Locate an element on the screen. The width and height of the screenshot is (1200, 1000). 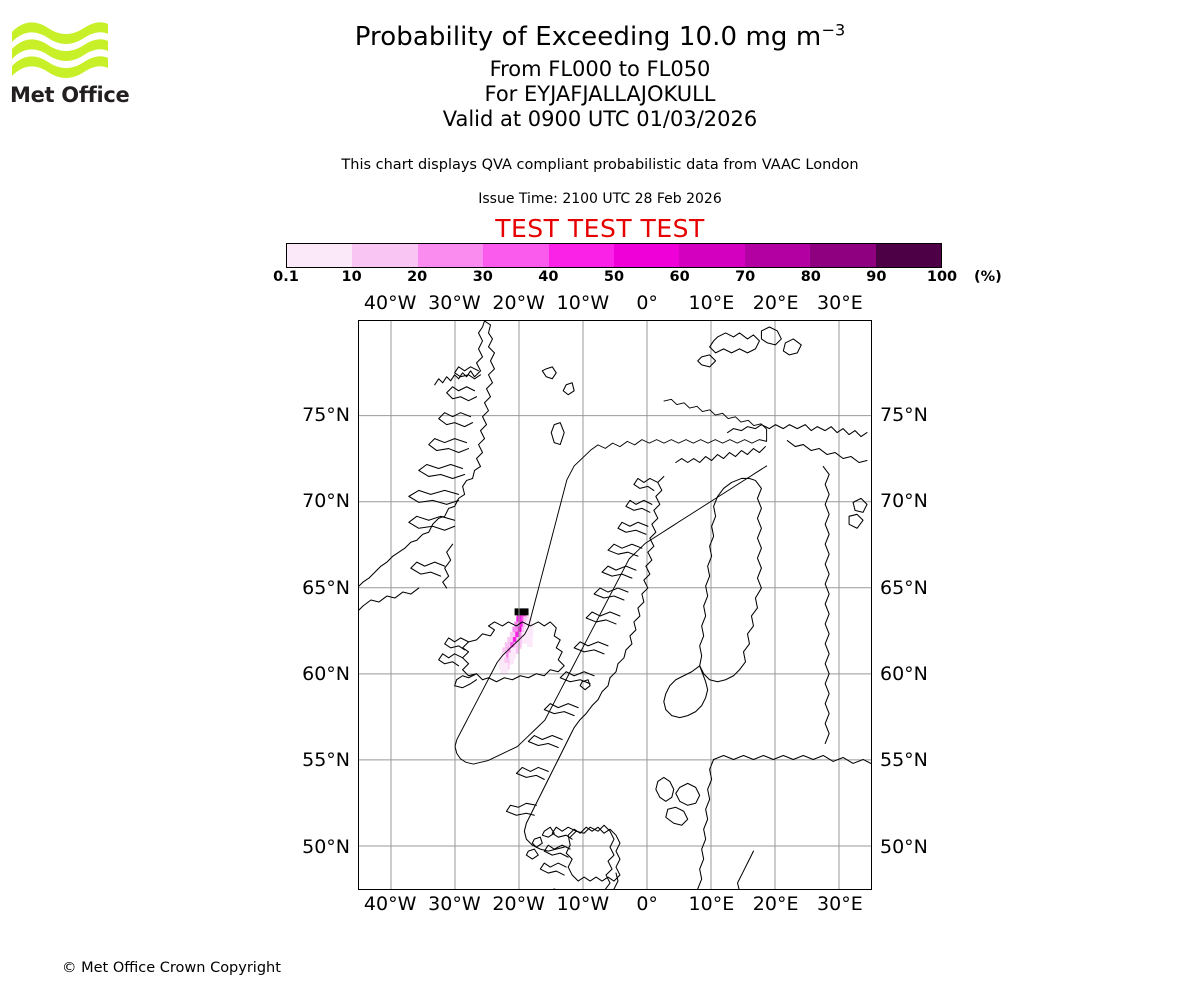
test-banner: TEST TEST TEST is located at coordinates (600, 228).